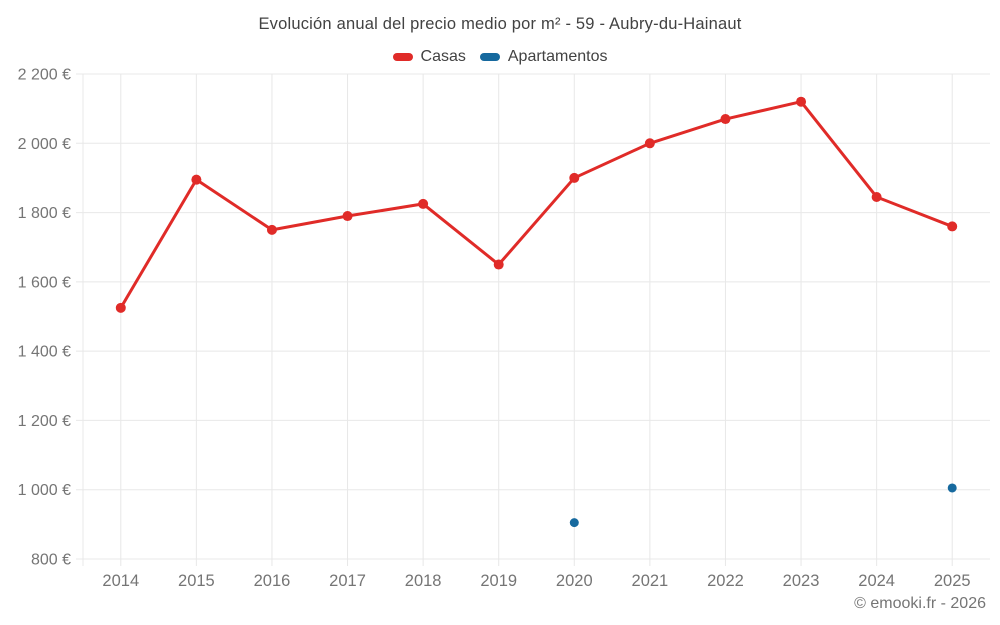 Image resolution: width=1000 pixels, height=625 pixels. What do you see at coordinates (44, 213) in the screenshot?
I see `y-tick-label: 1 800 €` at bounding box center [44, 213].